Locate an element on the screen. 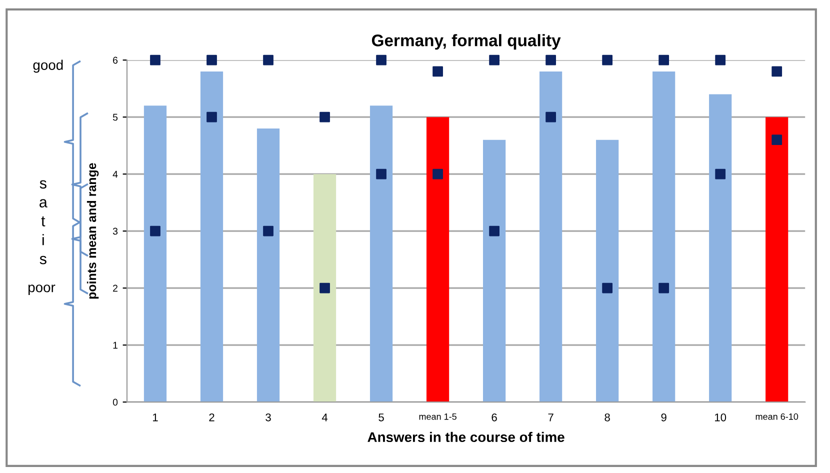 The height and width of the screenshot is (473, 830). x-tick-label: 5 is located at coordinates (381, 418).